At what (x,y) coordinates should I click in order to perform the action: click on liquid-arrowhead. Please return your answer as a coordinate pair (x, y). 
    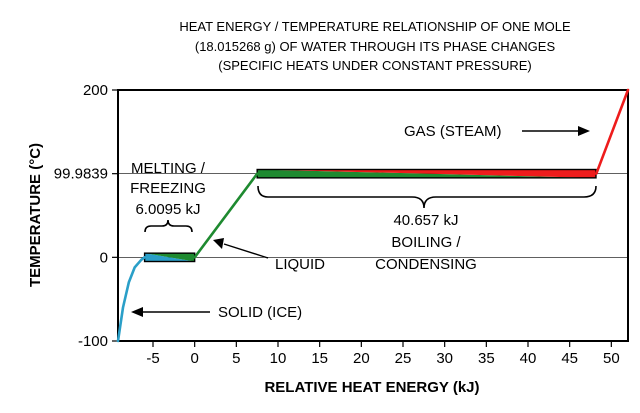
    Looking at the image, I should click on (218, 243).